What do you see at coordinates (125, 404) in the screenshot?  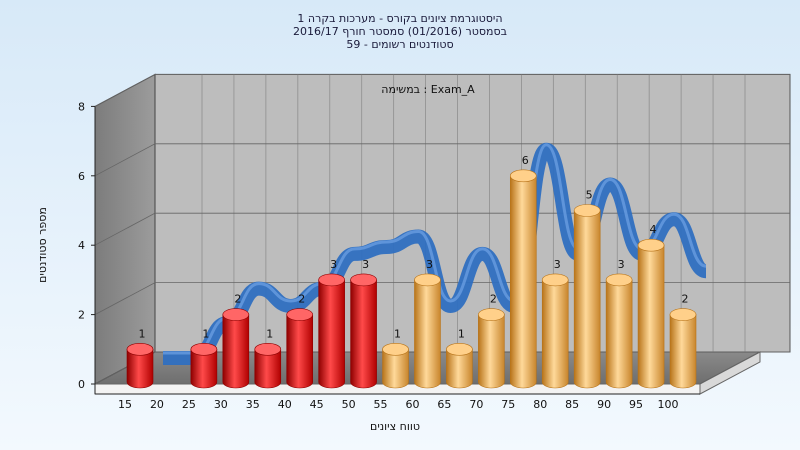 I see `x-tick-label: 15` at bounding box center [125, 404].